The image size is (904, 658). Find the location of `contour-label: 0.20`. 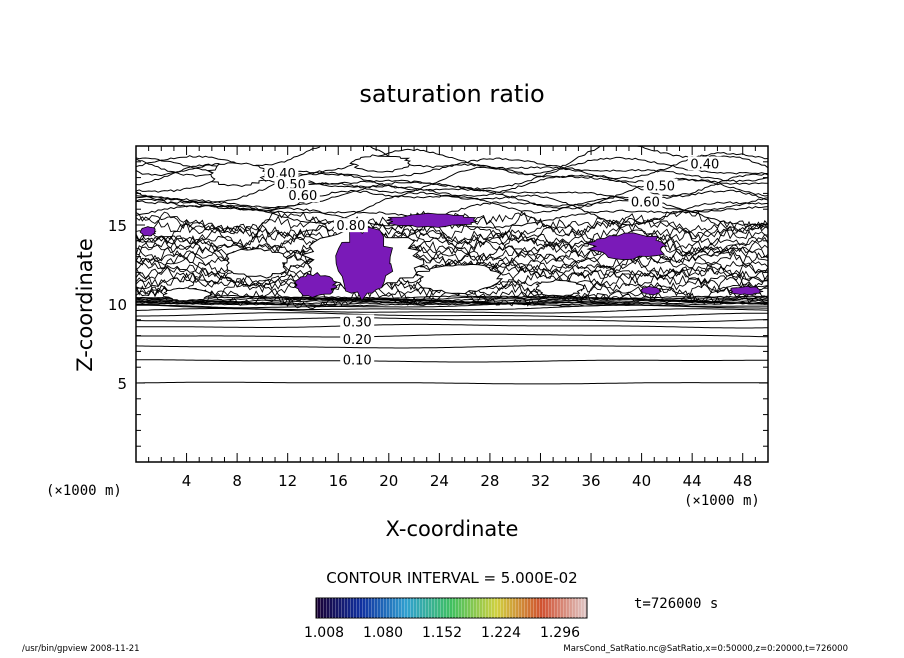

contour-label: 0.20 is located at coordinates (357, 340).